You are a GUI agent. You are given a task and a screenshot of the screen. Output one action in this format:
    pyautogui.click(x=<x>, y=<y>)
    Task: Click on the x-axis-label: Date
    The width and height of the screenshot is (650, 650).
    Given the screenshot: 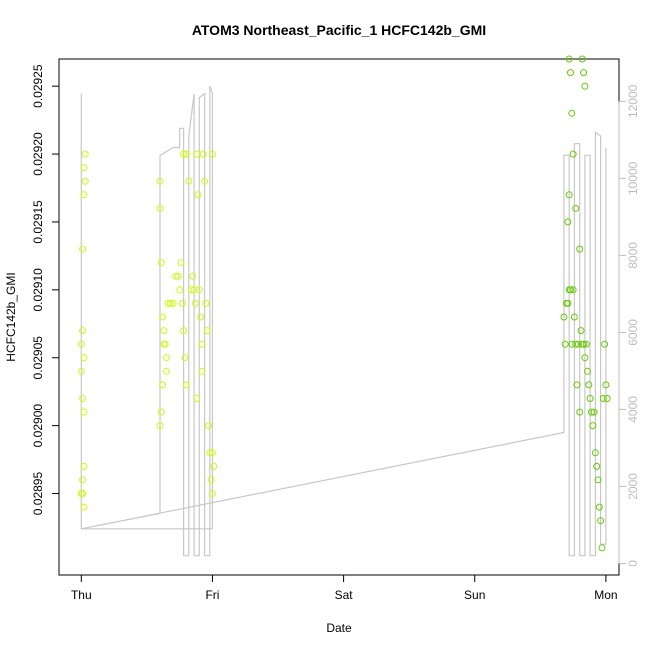 What is the action you would take?
    pyautogui.click(x=339, y=628)
    